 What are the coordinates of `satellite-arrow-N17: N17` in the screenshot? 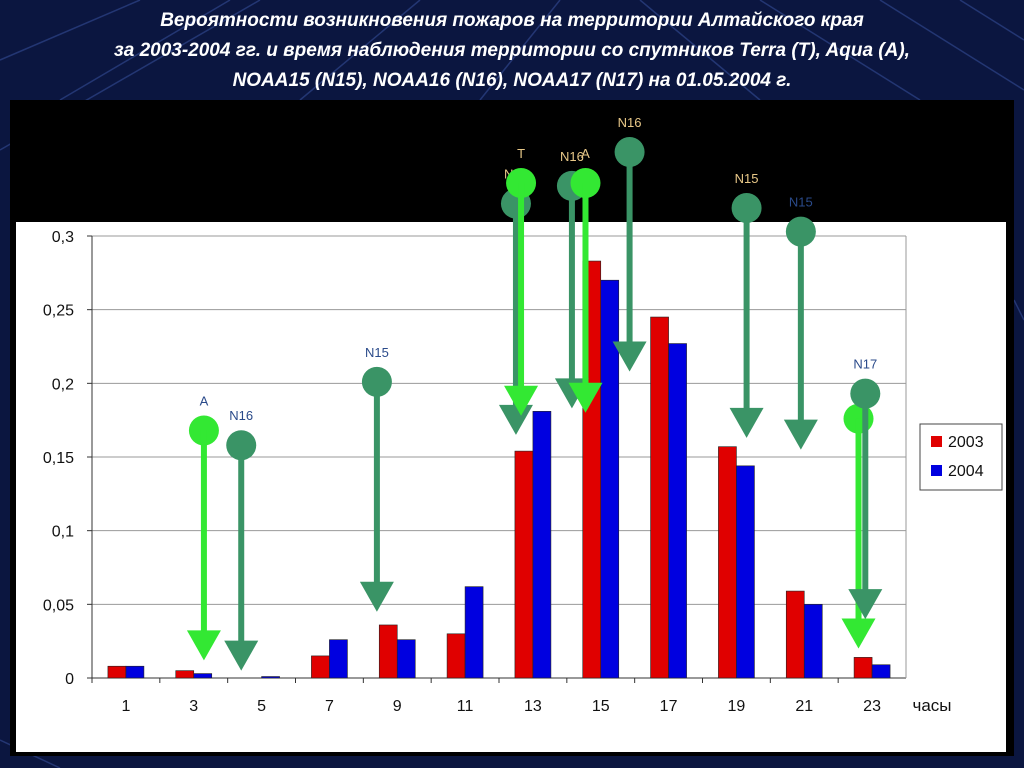 It's located at (865, 488).